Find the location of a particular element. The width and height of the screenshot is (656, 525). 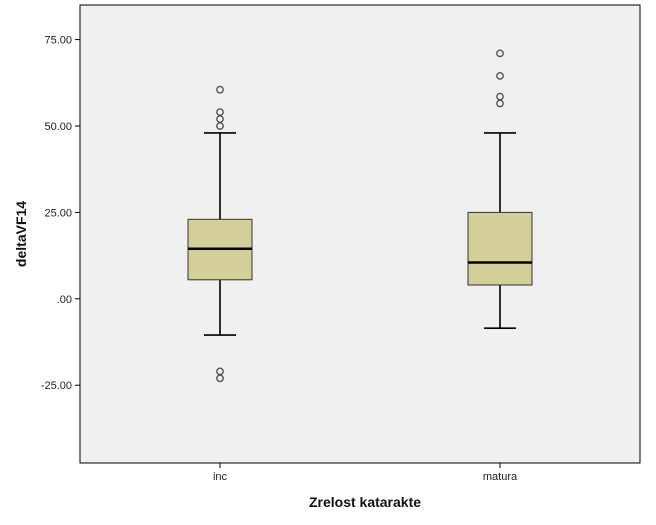

y-axis-title: deltaVF14 is located at coordinates (21, 234).